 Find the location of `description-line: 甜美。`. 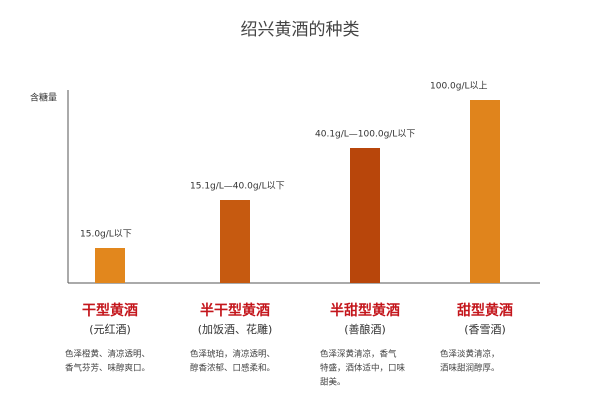

description-line: 甜美。 is located at coordinates (333, 382).